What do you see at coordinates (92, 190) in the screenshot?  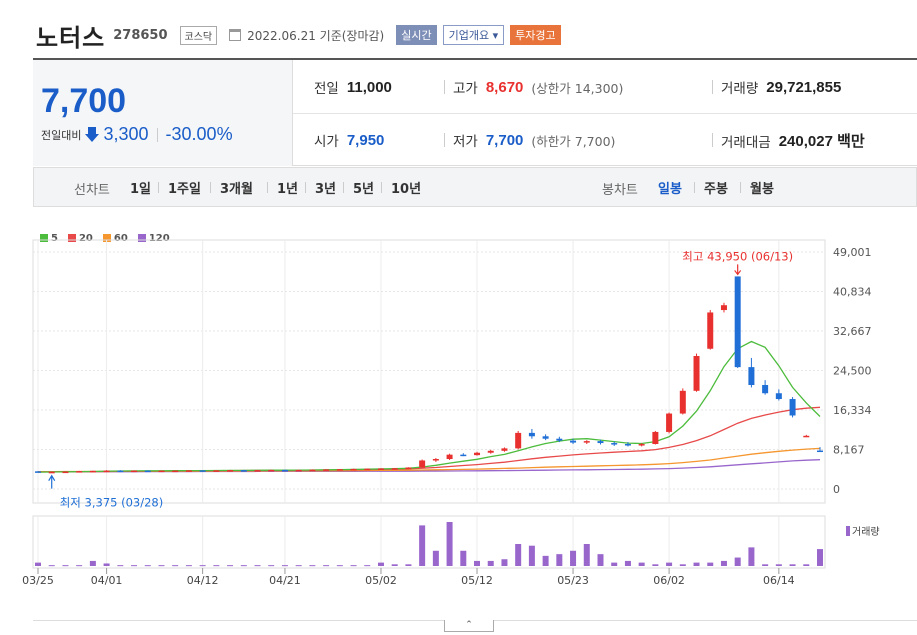 I see `line-chart-label: 선차트` at bounding box center [92, 190].